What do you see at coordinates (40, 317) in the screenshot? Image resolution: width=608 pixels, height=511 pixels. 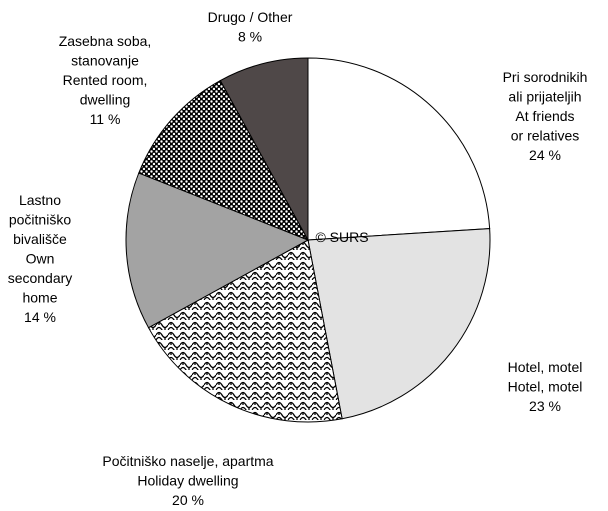 I see `value-label: 14 %` at bounding box center [40, 317].